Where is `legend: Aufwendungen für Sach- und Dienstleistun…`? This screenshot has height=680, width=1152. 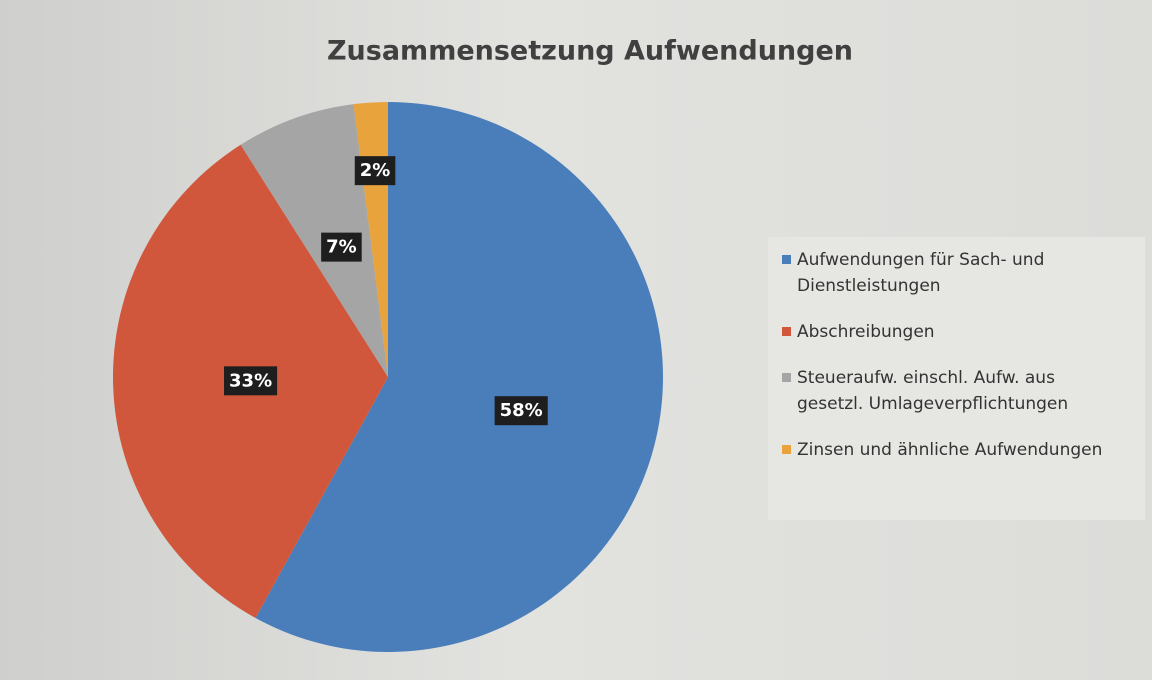
legend: Aufwendungen für Sach- und Dienstleistun… is located at coordinates (956, 378).